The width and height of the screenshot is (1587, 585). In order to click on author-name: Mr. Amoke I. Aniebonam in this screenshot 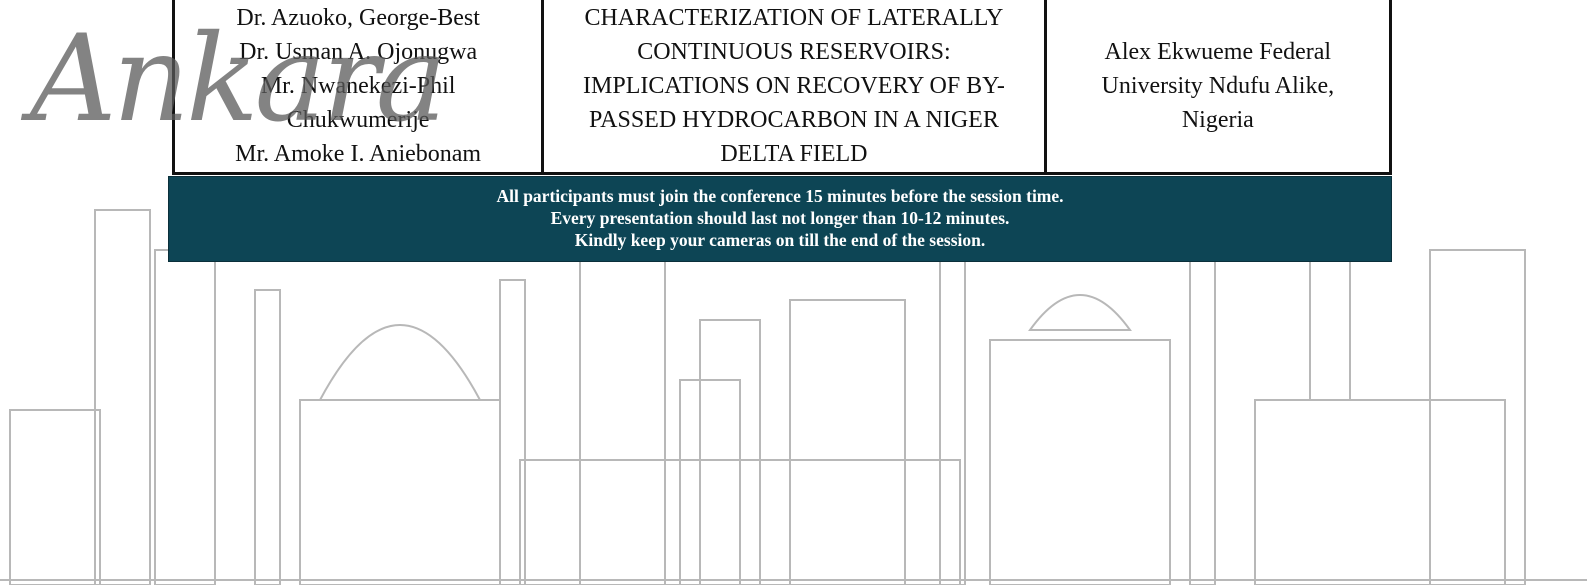, I will do `click(358, 154)`.